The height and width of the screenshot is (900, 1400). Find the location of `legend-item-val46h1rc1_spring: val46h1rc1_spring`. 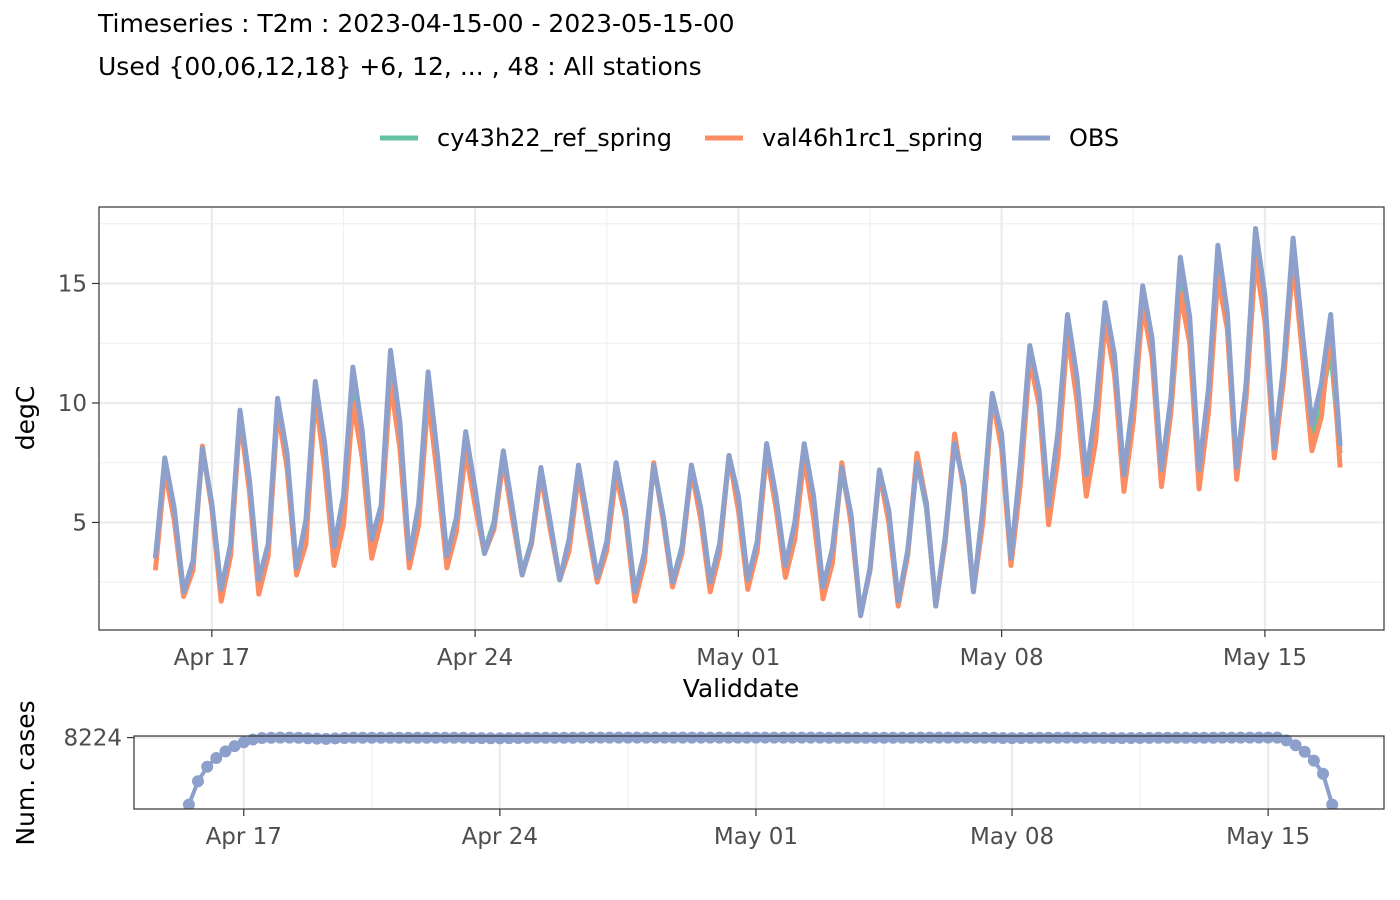

legend-item-val46h1rc1_spring: val46h1rc1_spring is located at coordinates (844, 138).